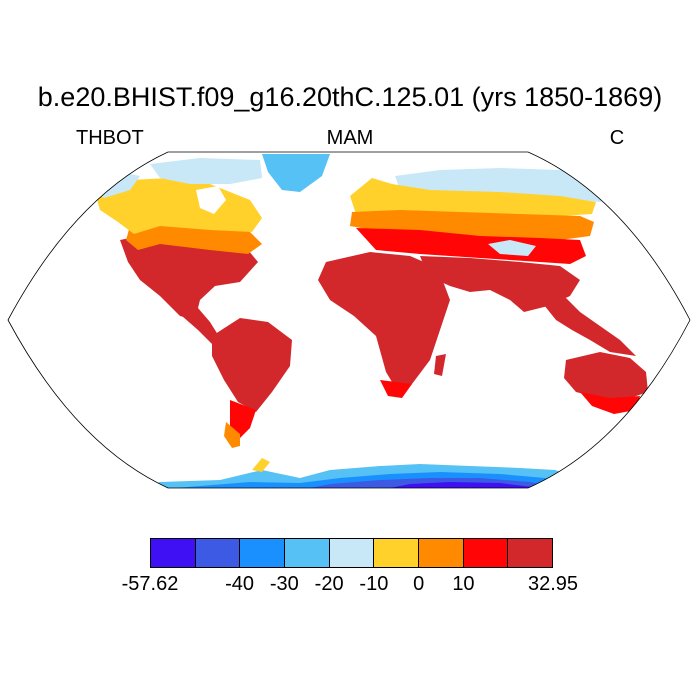  I want to click on patagonia, so click(232, 435).